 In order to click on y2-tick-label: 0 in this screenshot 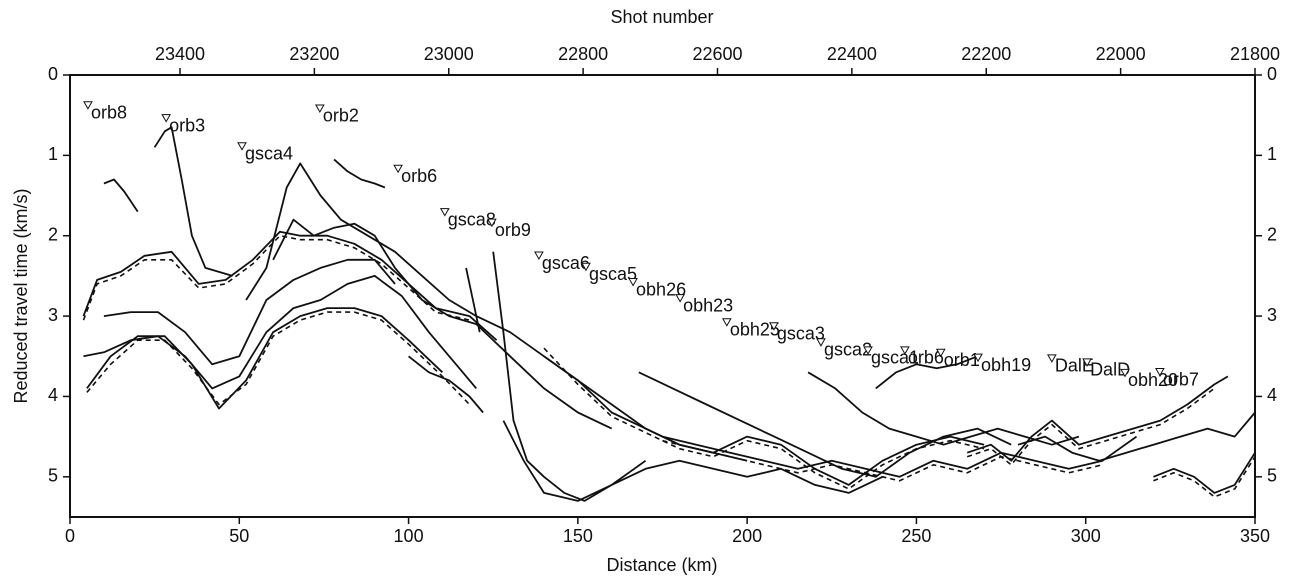, I will do `click(1272, 74)`.